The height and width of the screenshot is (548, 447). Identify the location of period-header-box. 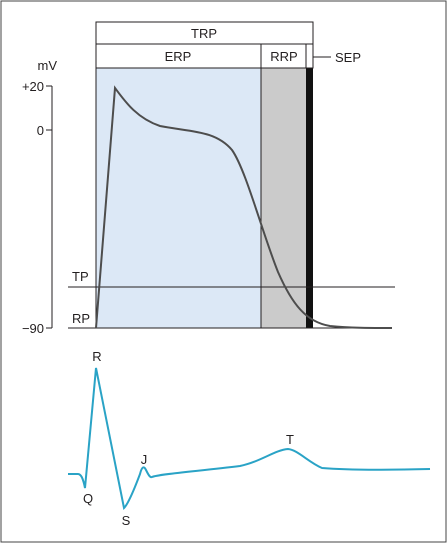
(204, 56).